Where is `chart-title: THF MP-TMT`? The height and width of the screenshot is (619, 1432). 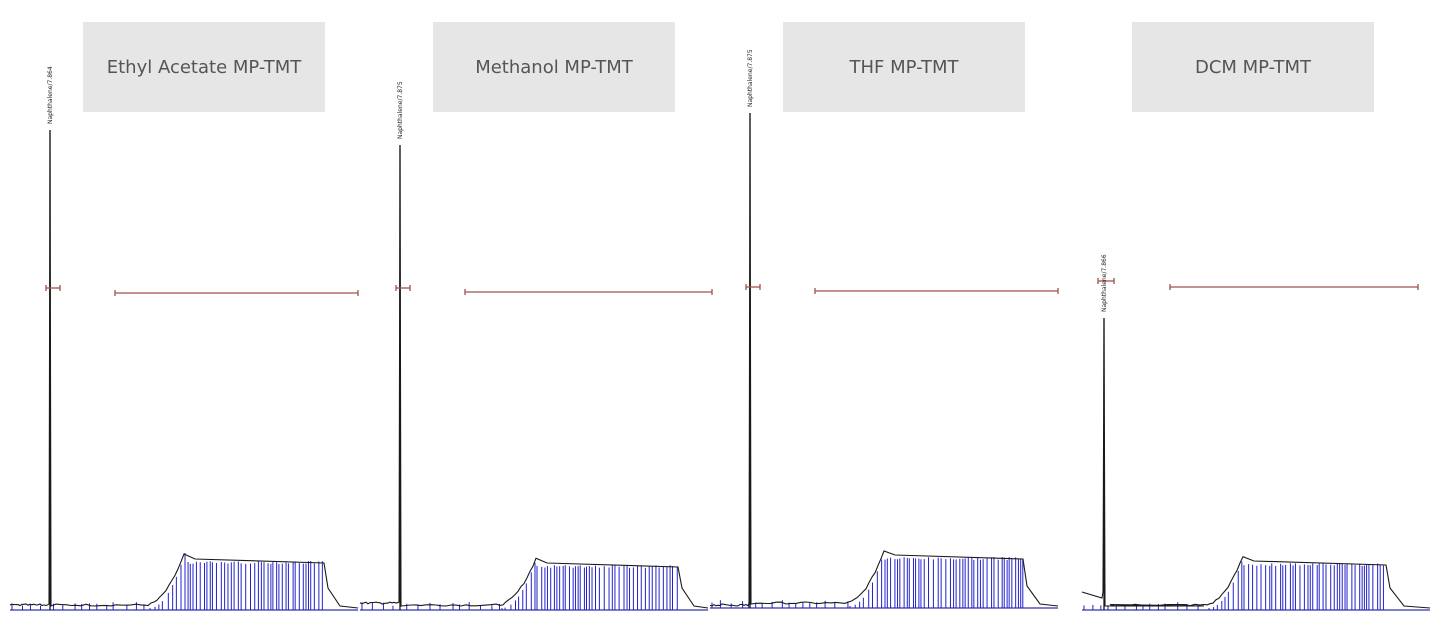
chart-title: THF MP-TMT is located at coordinates (904, 67).